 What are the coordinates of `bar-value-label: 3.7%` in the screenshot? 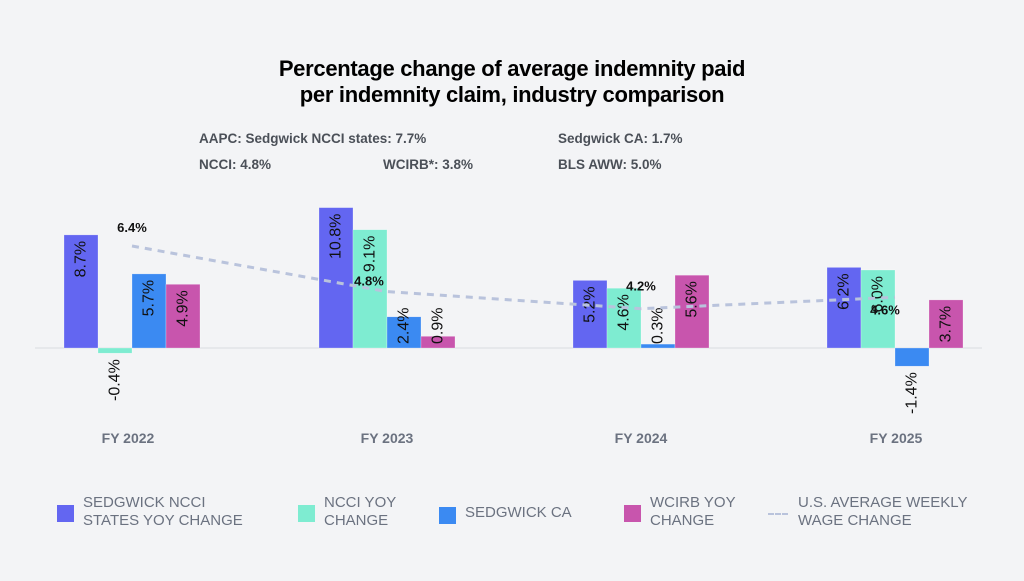 It's located at (946, 324).